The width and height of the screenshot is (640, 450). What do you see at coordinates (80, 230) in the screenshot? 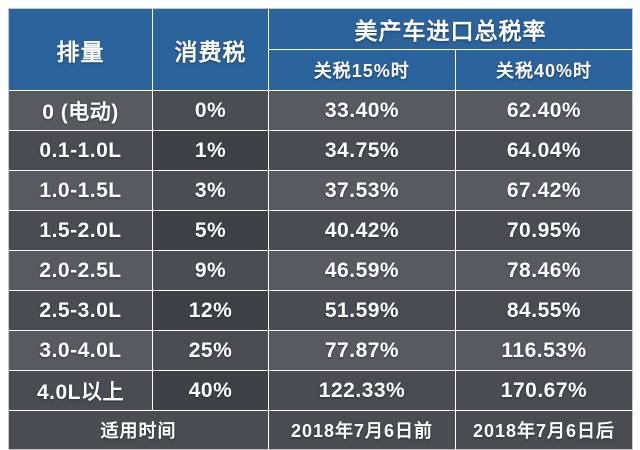
I see `displacement-cell: 1.5-2.0L` at bounding box center [80, 230].